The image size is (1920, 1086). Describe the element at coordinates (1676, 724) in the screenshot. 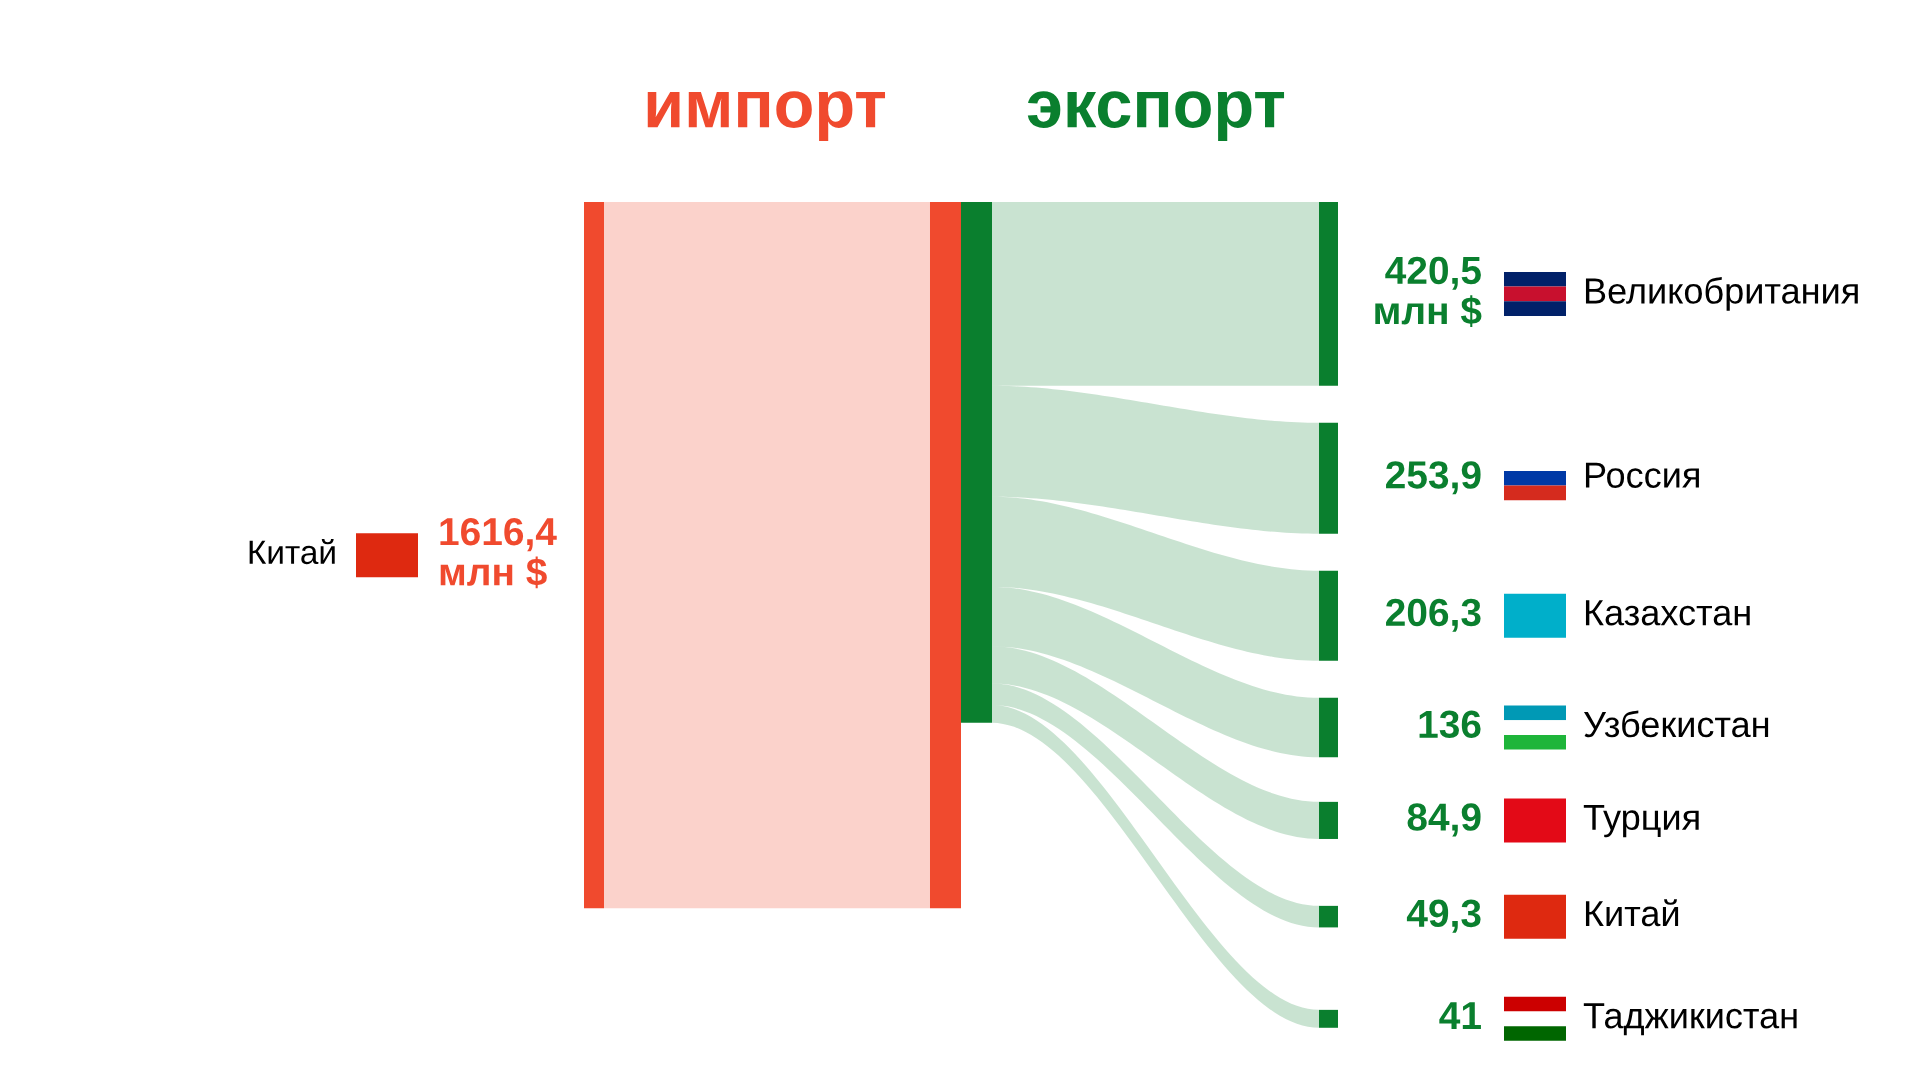

I see `category-label: Узбекистан` at that location.